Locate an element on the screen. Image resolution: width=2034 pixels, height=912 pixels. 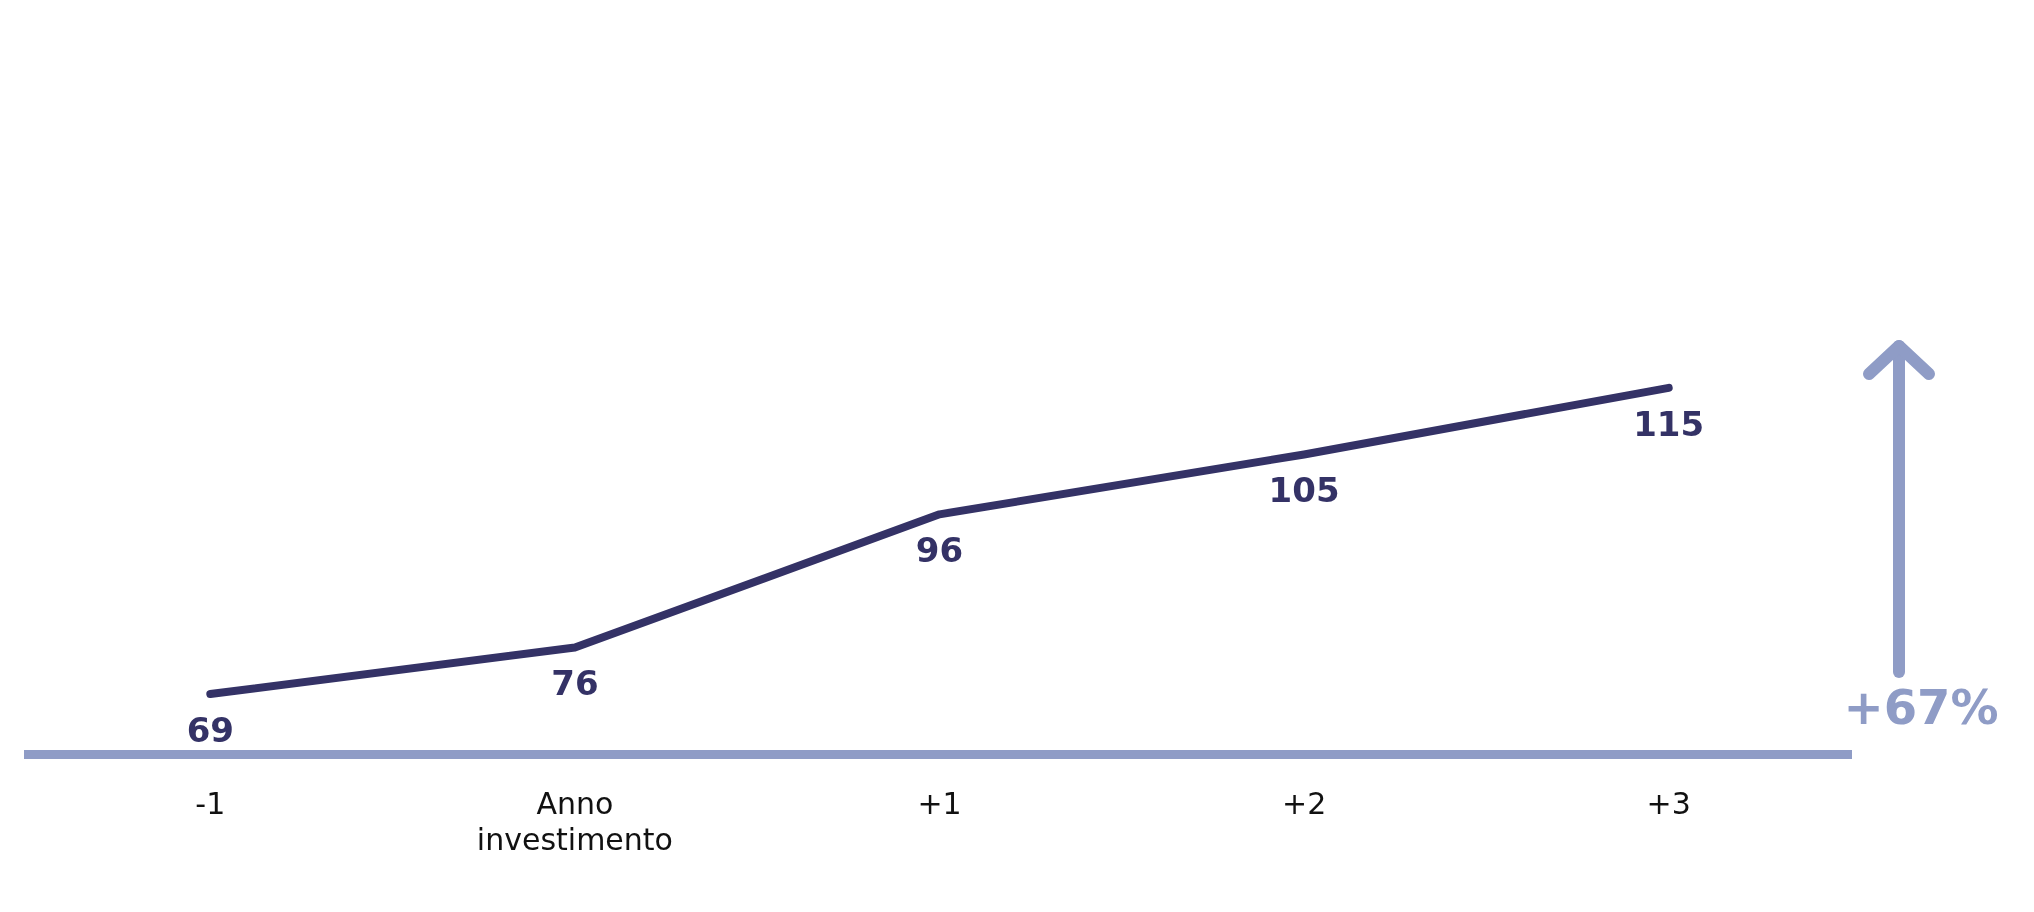
x-tick-label: +1 is located at coordinates (939, 803).